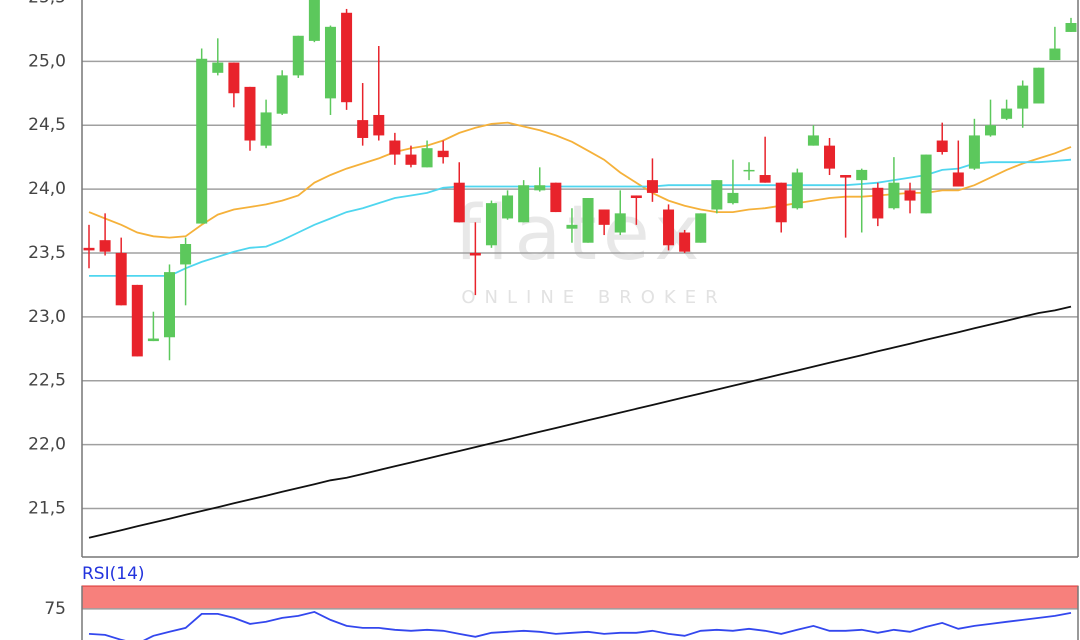 The height and width of the screenshot is (640, 1080). I want to click on rsi-line, so click(580, 625).